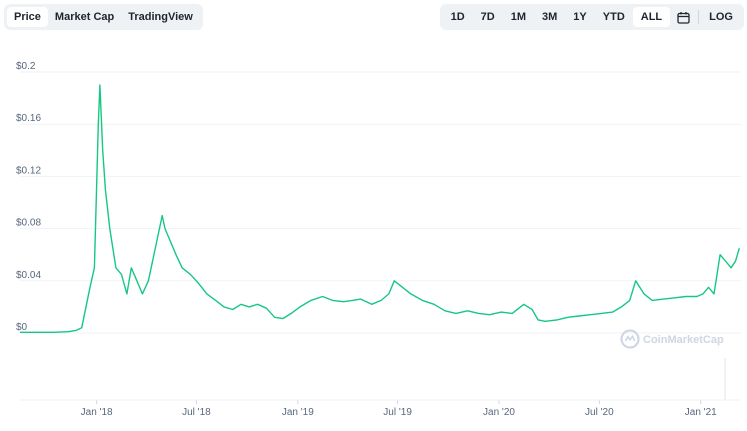  What do you see at coordinates (613, 17) in the screenshot?
I see `range-ytd: YTD` at bounding box center [613, 17].